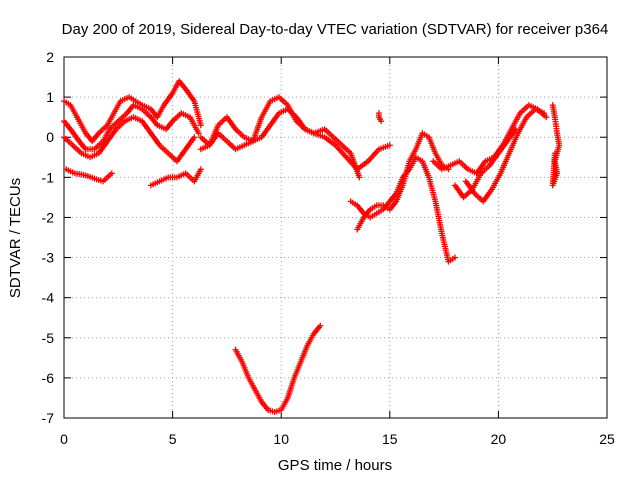 The height and width of the screenshot is (480, 640). I want to click on y-tick-label: -5, so click(48, 338).